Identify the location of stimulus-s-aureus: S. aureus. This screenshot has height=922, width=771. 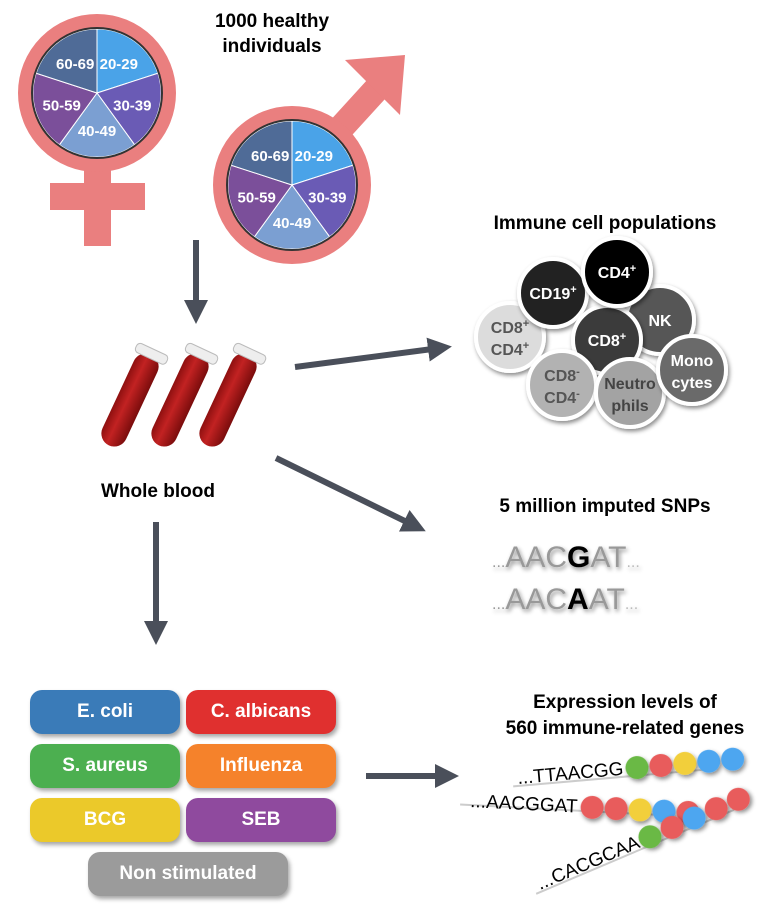
(105, 766).